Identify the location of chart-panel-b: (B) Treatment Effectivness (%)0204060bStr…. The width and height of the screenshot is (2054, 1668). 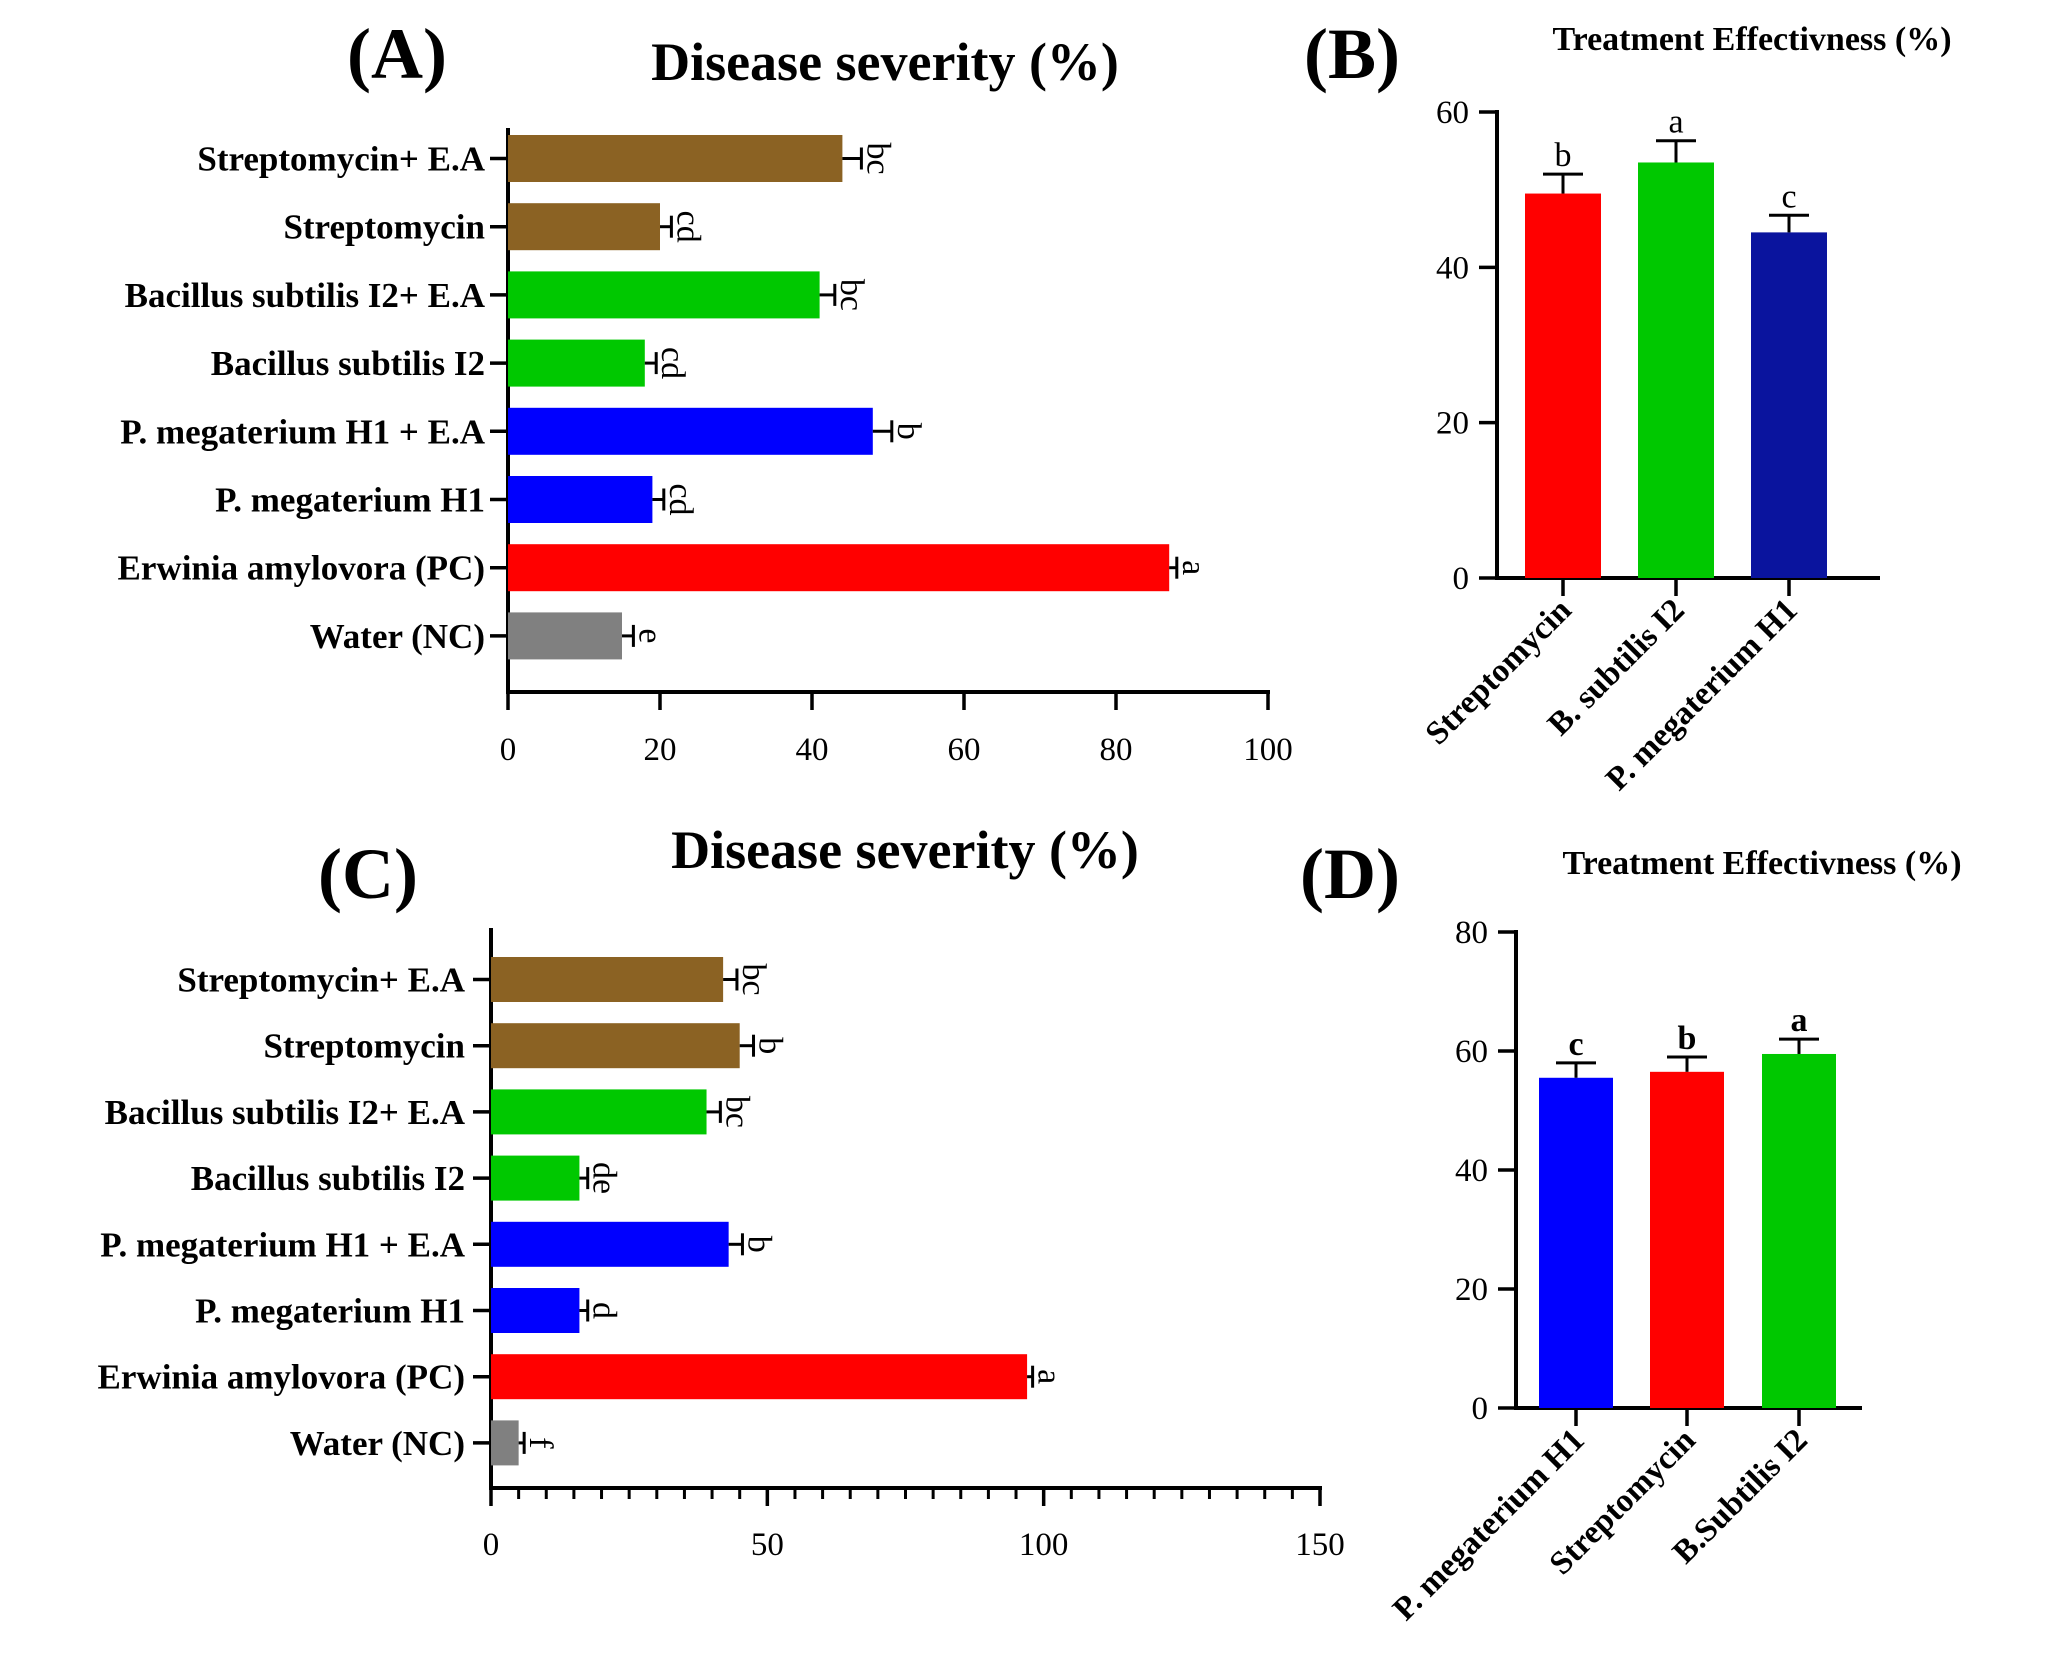
(1628, 406).